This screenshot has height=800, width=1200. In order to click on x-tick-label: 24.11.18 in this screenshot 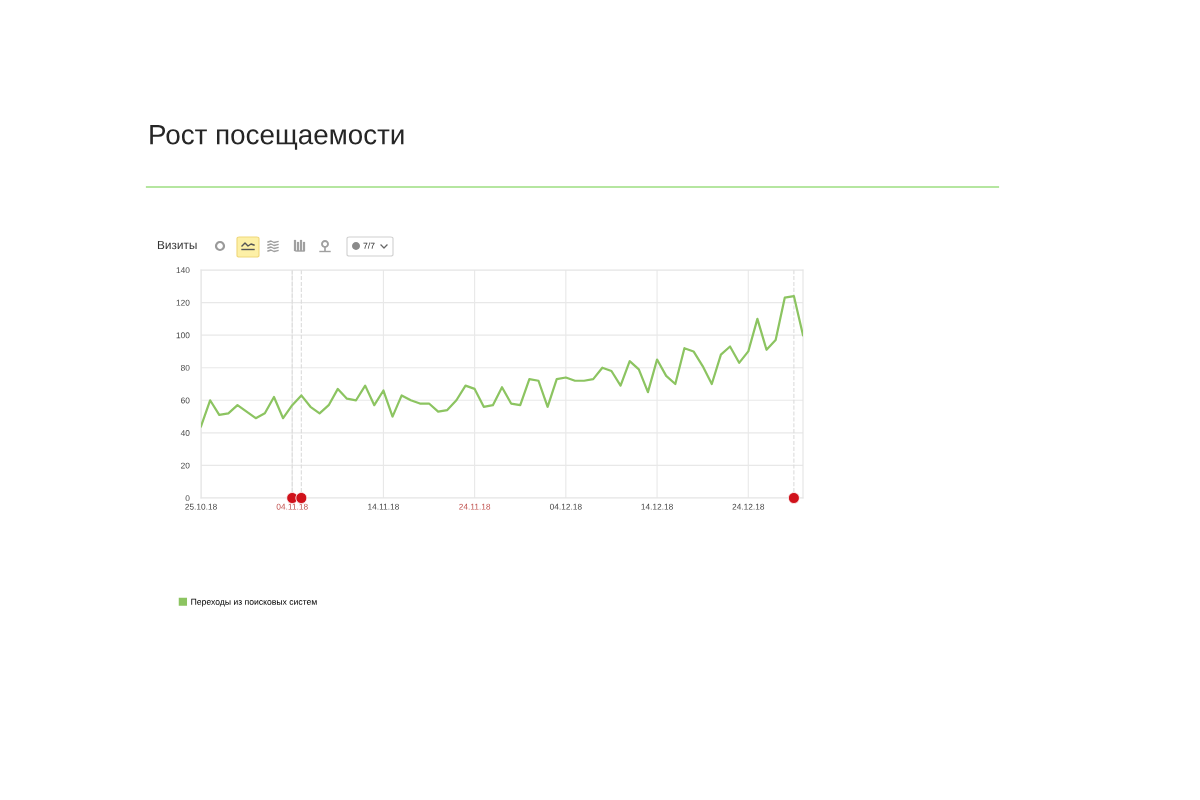, I will do `click(475, 506)`.